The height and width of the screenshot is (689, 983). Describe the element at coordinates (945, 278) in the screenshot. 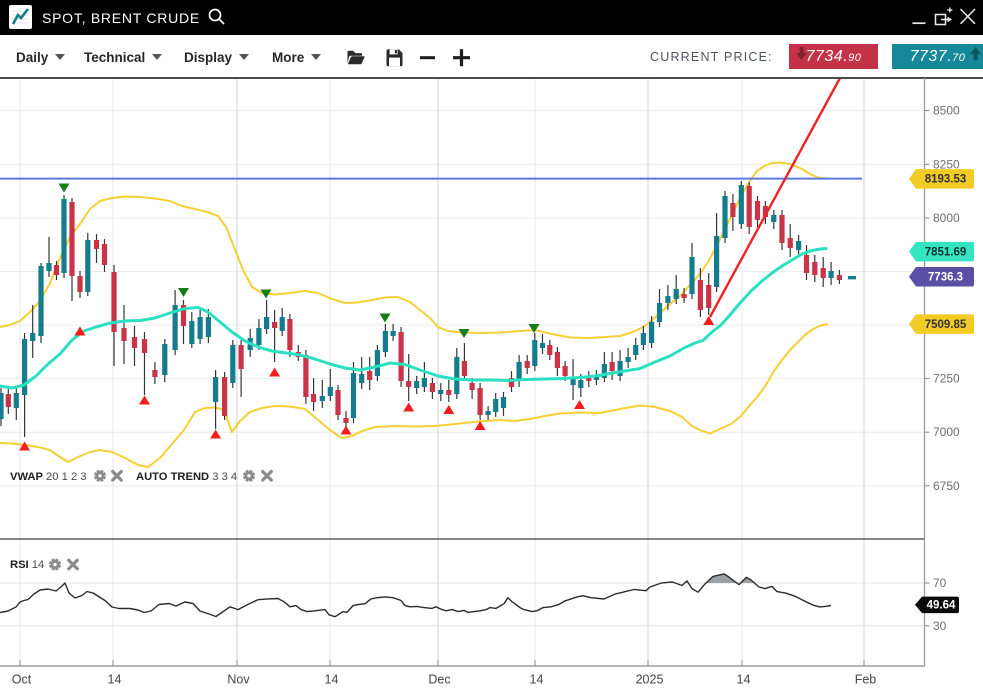

I see `svg-text: 7736.3` at that location.